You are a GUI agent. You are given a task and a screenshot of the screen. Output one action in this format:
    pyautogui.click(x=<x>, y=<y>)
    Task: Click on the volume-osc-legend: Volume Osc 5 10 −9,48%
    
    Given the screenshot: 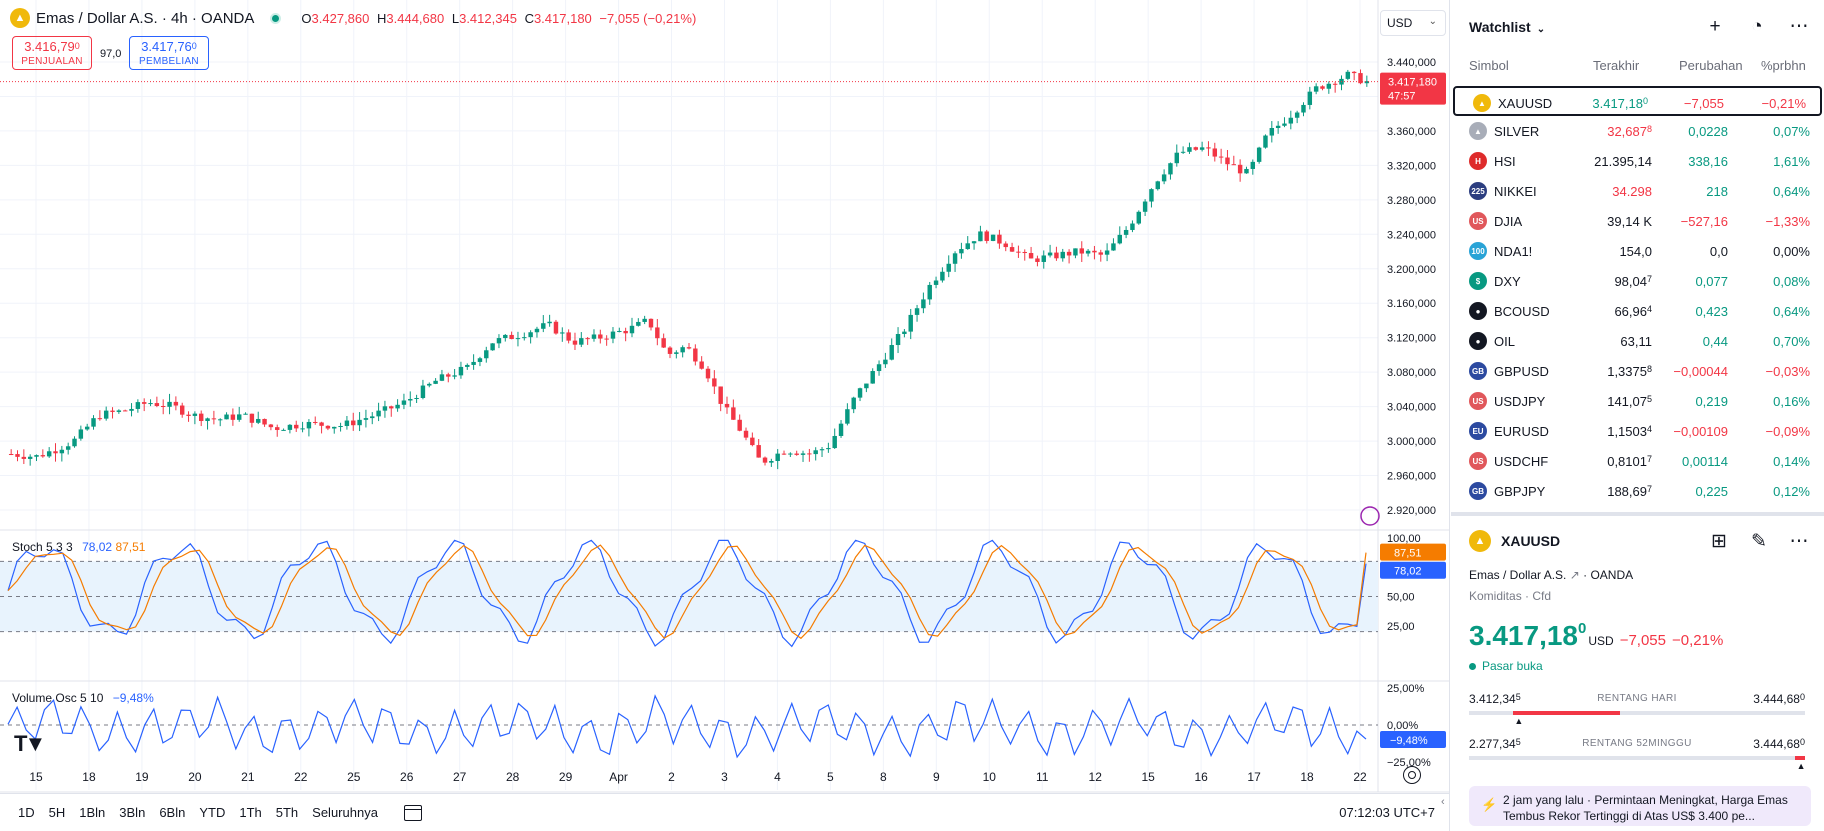 What is the action you would take?
    pyautogui.click(x=83, y=698)
    